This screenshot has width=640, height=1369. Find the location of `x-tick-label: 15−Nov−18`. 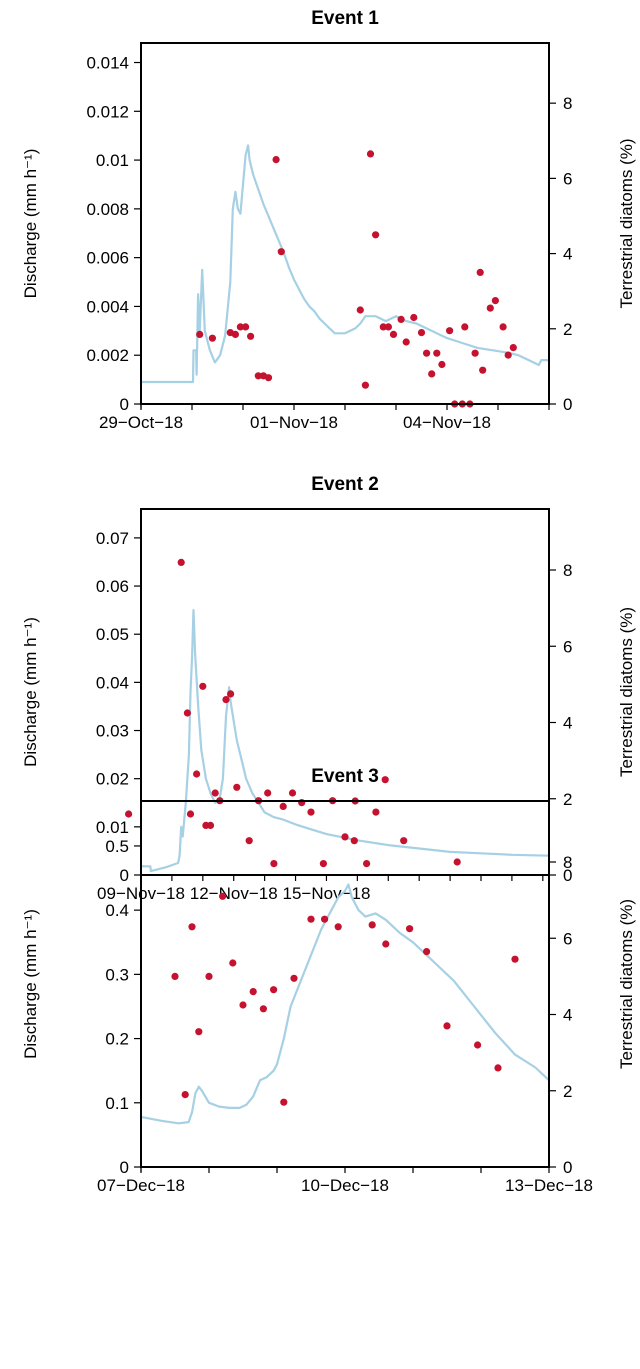

x-tick-label: 15−Nov−18 is located at coordinates (327, 893).